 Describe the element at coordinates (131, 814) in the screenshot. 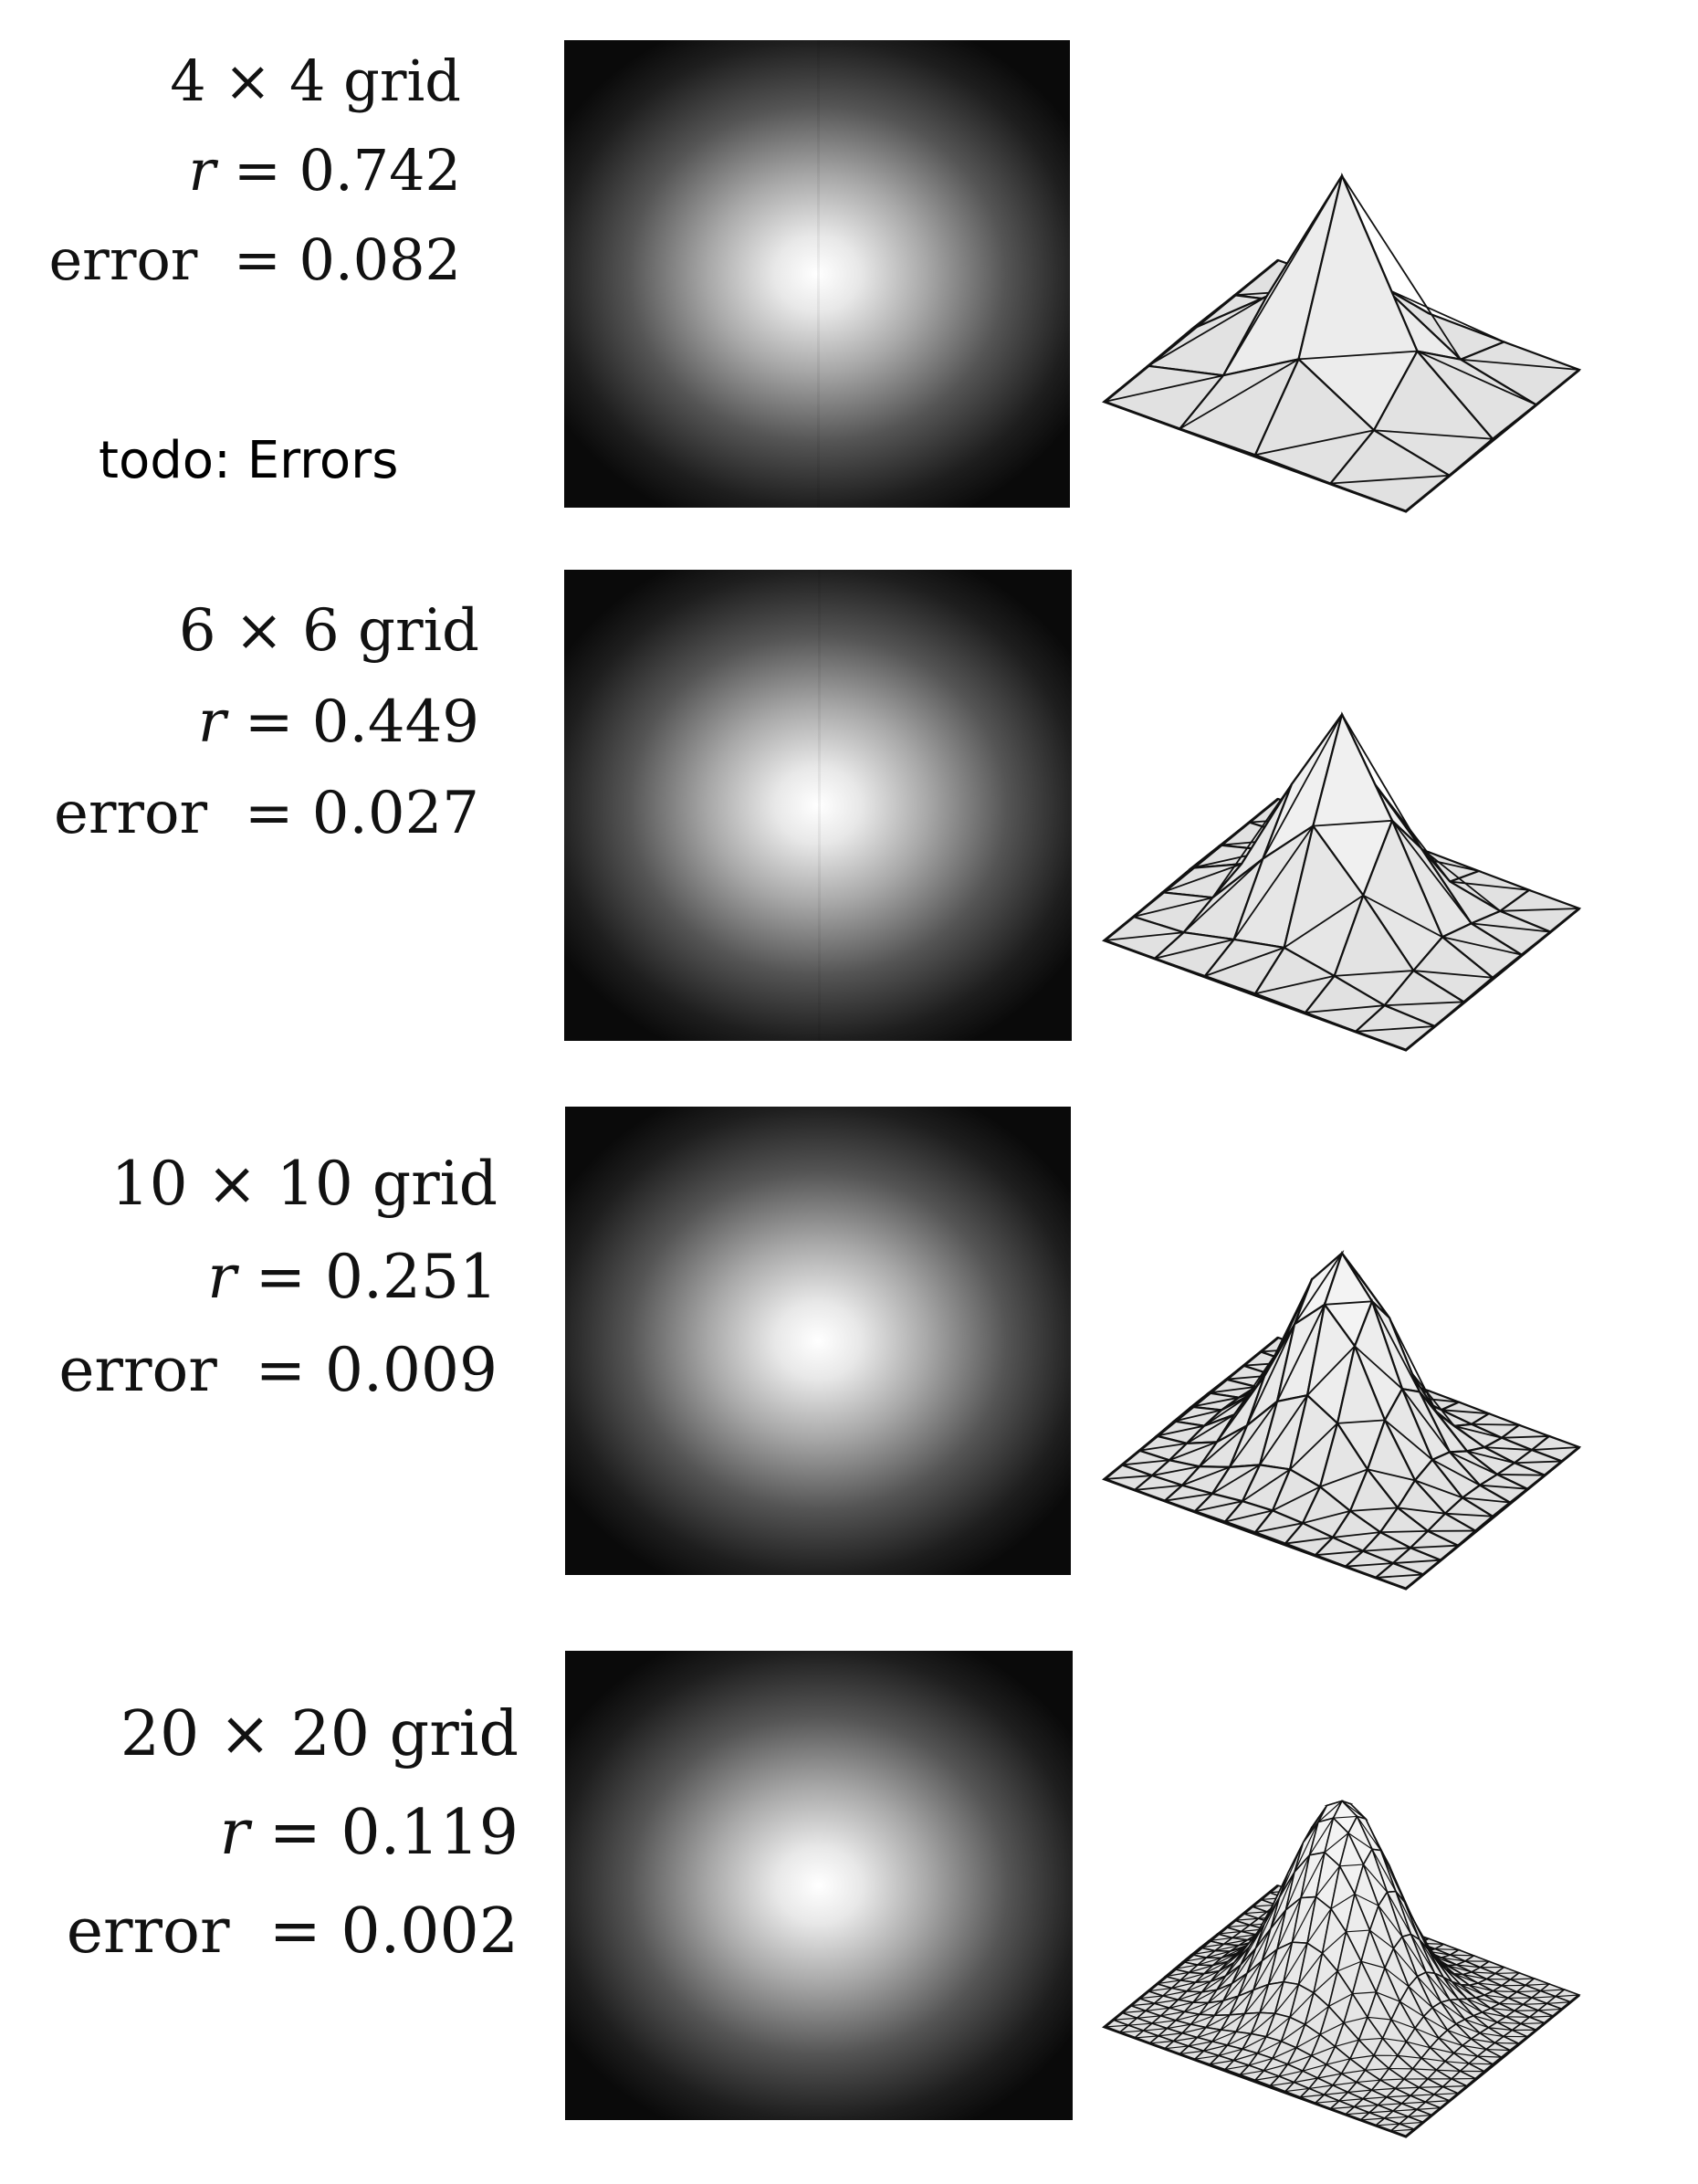

I see `row-2-error-label: error` at that location.